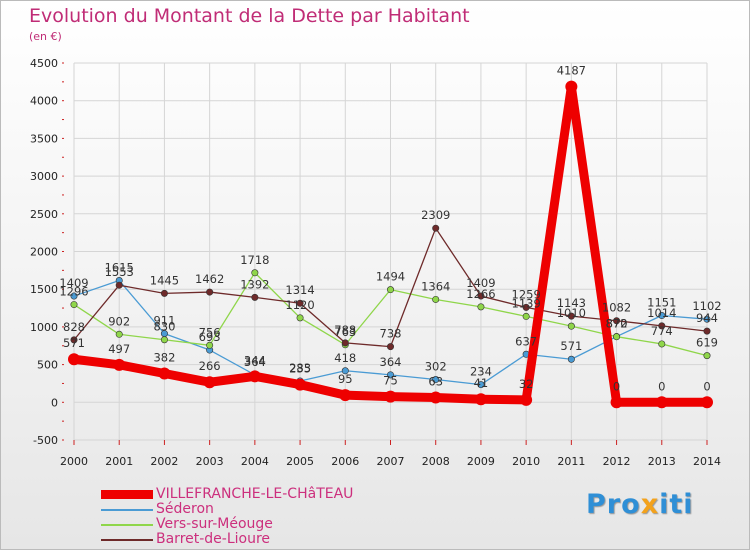 Image resolution: width=750 pixels, height=550 pixels. I want to click on data-label: 1615, so click(119, 268).